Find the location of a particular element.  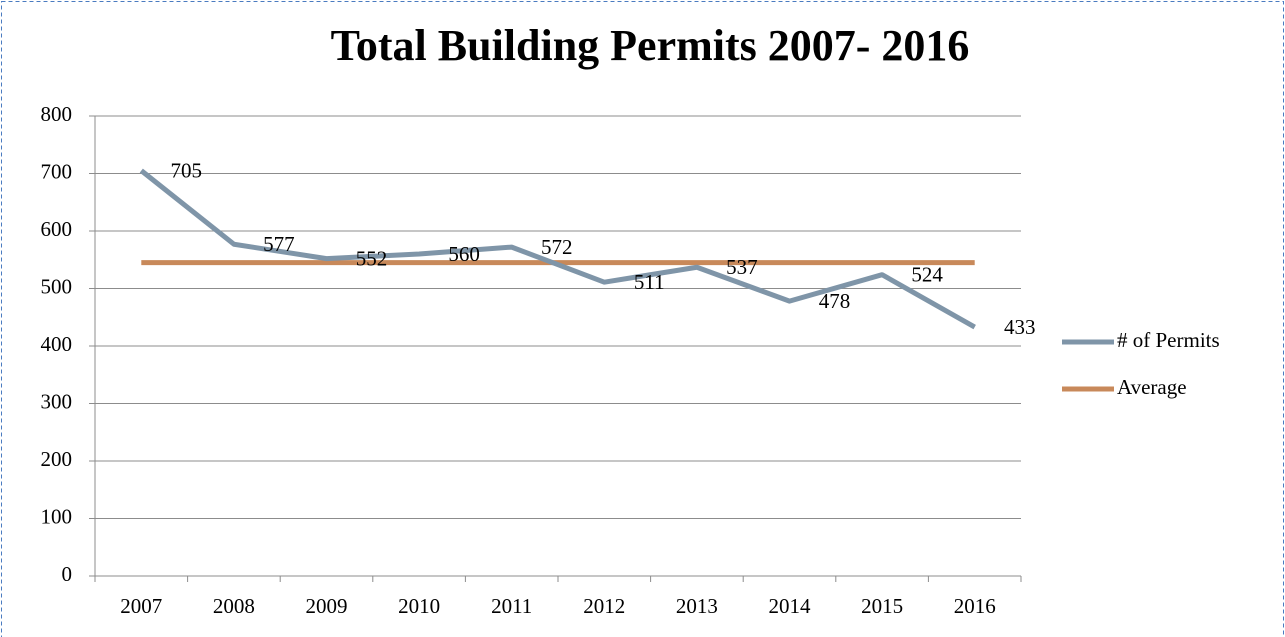

x-tick-label: 2011 is located at coordinates (511, 606).